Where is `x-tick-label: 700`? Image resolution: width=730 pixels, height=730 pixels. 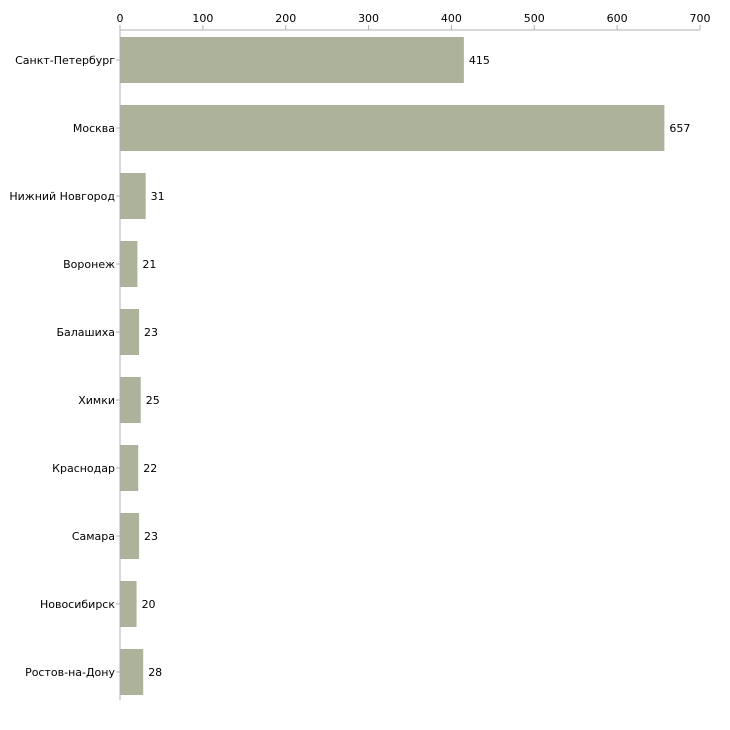
x-tick-label: 700 is located at coordinates (700, 18).